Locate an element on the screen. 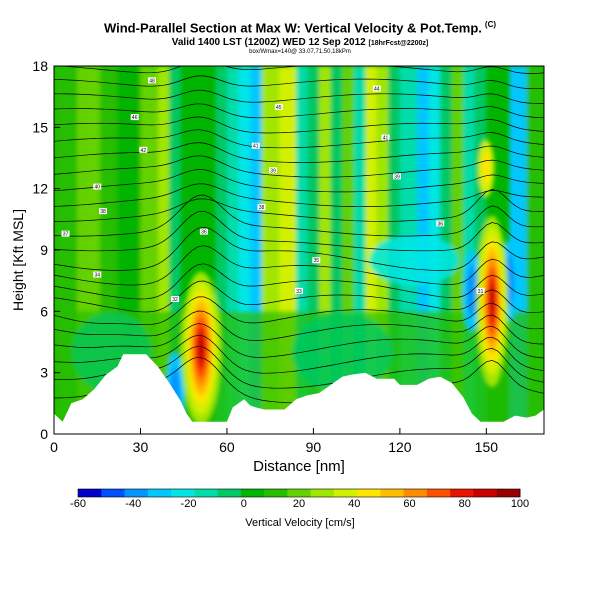 Image resolution: width=600 pixels, height=600 pixels. contour-label-text: 31 is located at coordinates (481, 292).